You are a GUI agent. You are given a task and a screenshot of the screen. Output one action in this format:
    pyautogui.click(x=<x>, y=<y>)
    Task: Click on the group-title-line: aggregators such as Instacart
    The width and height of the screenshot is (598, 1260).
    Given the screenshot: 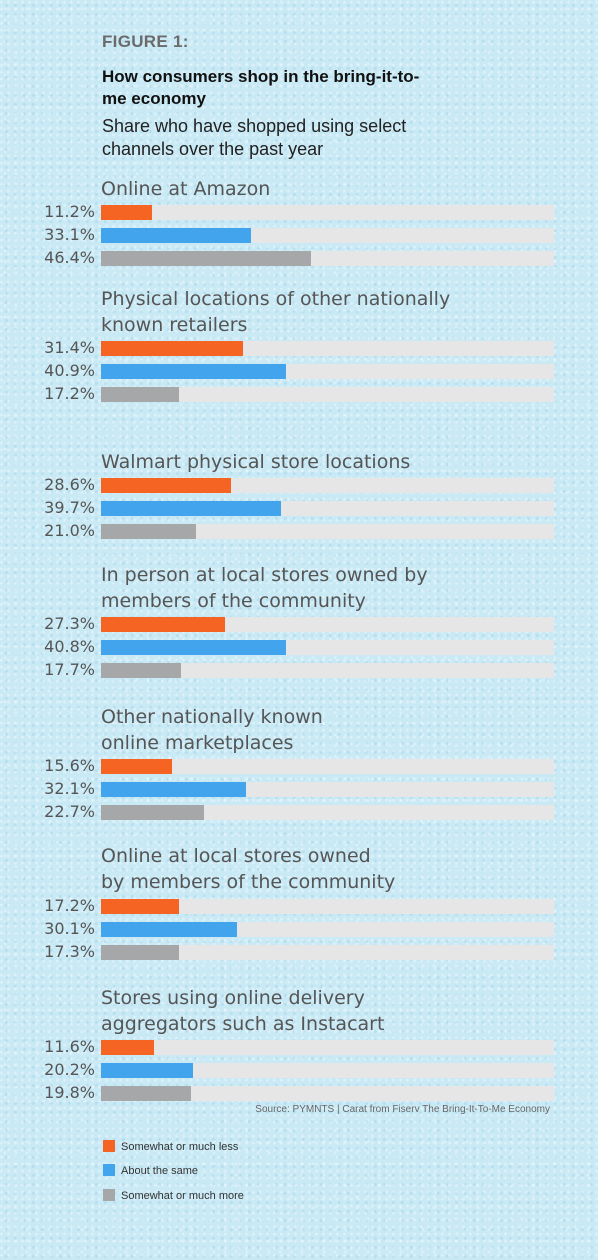 What is the action you would take?
    pyautogui.click(x=243, y=1024)
    